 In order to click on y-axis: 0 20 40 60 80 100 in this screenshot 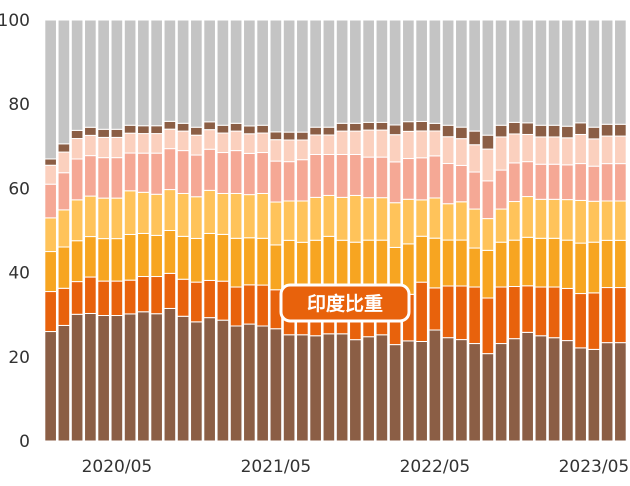, I will do `click(15, 231)`.